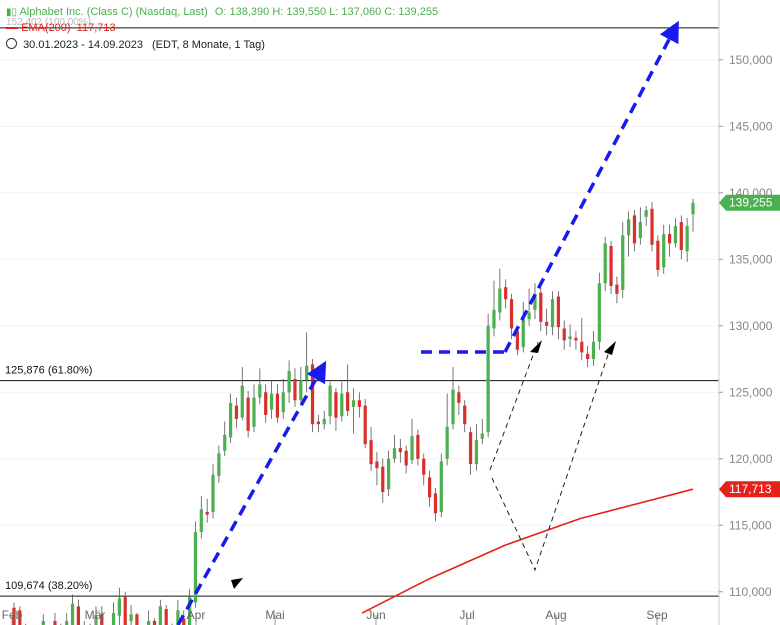 The image size is (780, 625). I want to click on ema-badge-text: 117,713, so click(750, 489).